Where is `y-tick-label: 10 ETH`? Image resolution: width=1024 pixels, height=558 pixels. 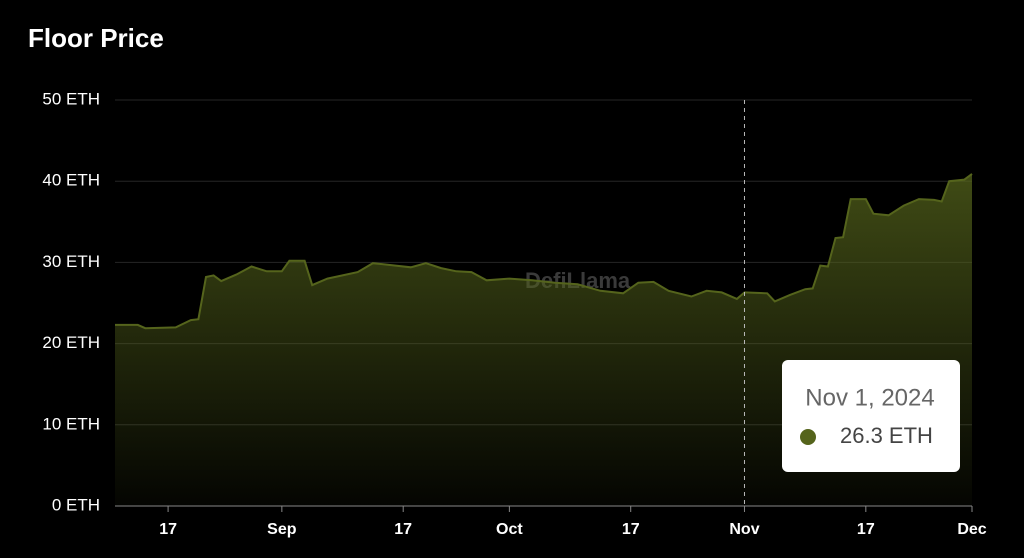
y-tick-label: 10 ETH is located at coordinates (71, 423).